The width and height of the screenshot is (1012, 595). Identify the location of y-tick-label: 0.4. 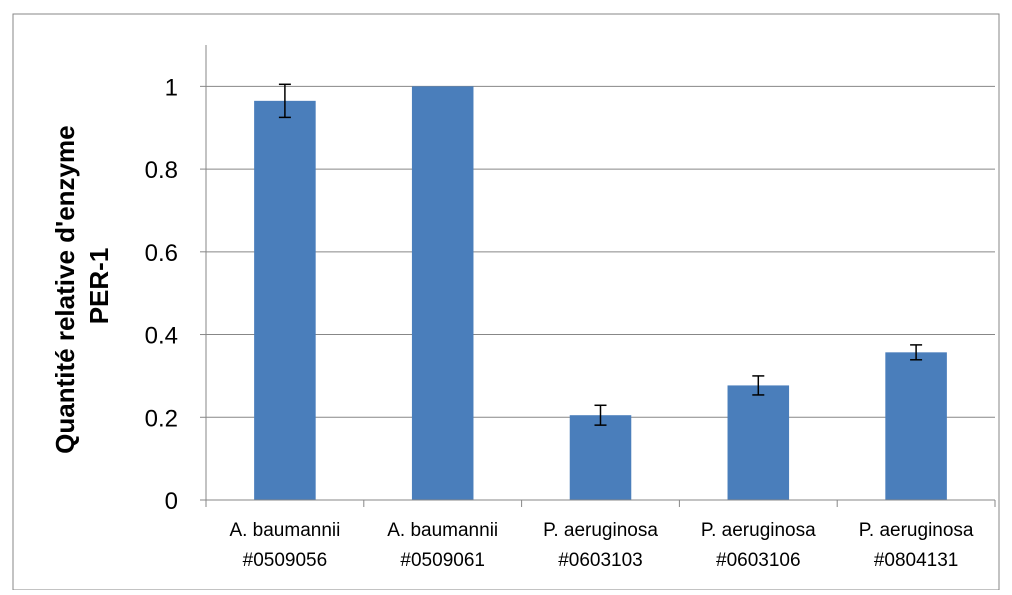
(161, 336).